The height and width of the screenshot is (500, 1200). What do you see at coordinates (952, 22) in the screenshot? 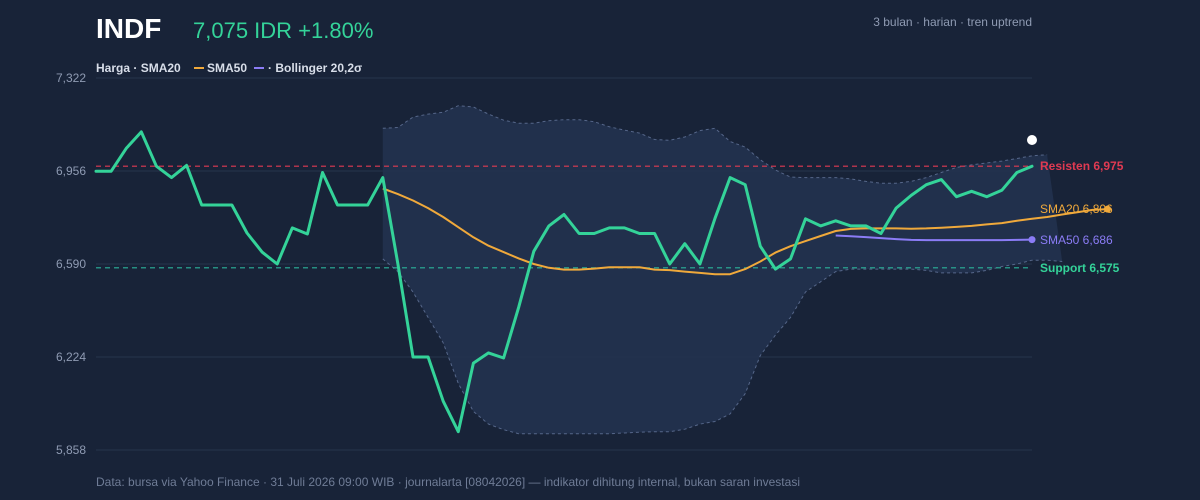
I see `chart-meta: 3 bulan · harian · tren uptrend` at bounding box center [952, 22].